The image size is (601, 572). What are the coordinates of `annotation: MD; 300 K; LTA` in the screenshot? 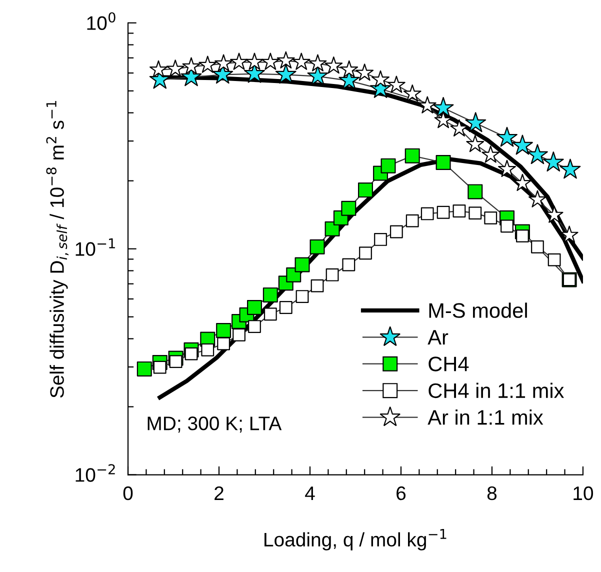 It's located at (215, 424).